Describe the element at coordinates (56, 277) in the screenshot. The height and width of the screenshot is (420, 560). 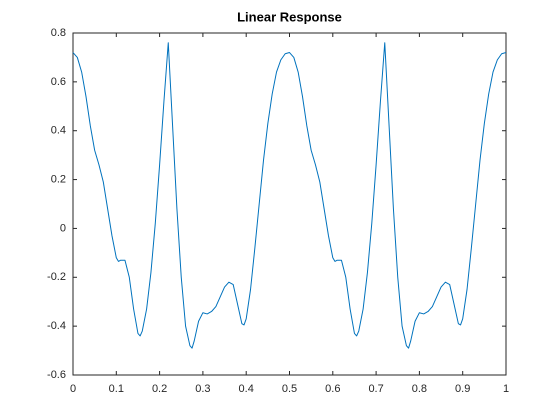
I see `y-tick-label: -0.2` at that location.